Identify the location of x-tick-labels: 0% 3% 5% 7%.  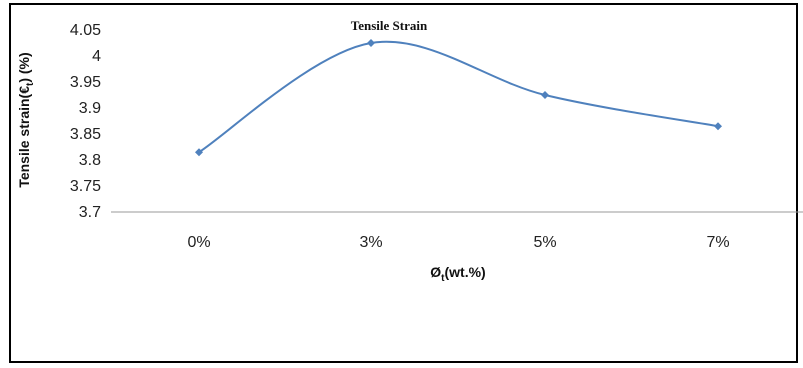
(458, 242).